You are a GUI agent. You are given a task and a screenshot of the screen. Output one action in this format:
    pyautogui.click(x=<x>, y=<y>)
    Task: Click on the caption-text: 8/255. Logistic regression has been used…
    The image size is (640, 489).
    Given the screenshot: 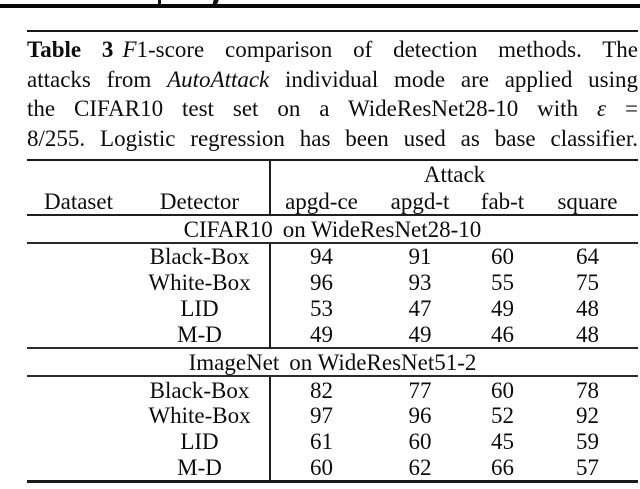 What is the action you would take?
    pyautogui.click(x=332, y=138)
    